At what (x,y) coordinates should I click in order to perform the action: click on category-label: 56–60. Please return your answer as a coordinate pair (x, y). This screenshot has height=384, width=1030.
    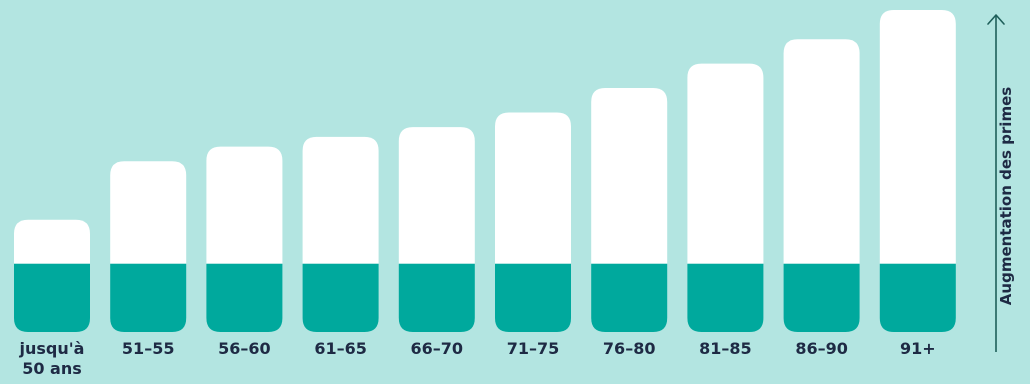
    Looking at the image, I should click on (244, 349).